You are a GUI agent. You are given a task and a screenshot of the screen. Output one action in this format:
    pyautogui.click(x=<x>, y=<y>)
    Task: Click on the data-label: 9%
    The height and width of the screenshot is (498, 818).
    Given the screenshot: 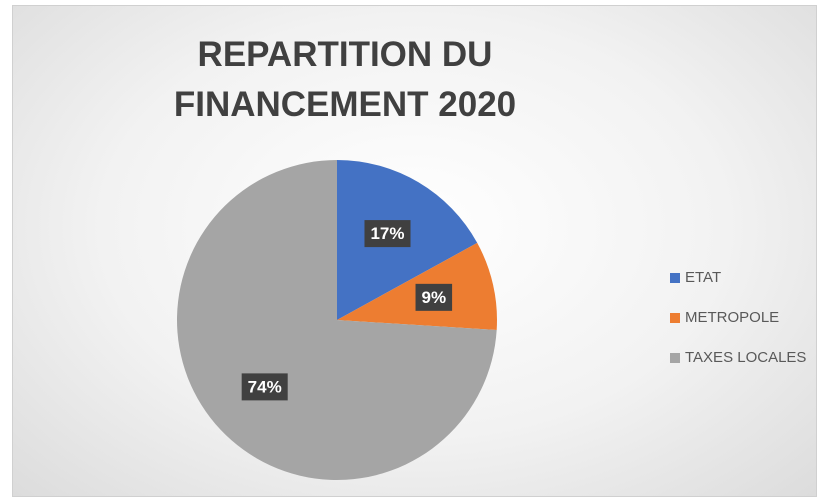 What is the action you would take?
    pyautogui.click(x=434, y=297)
    